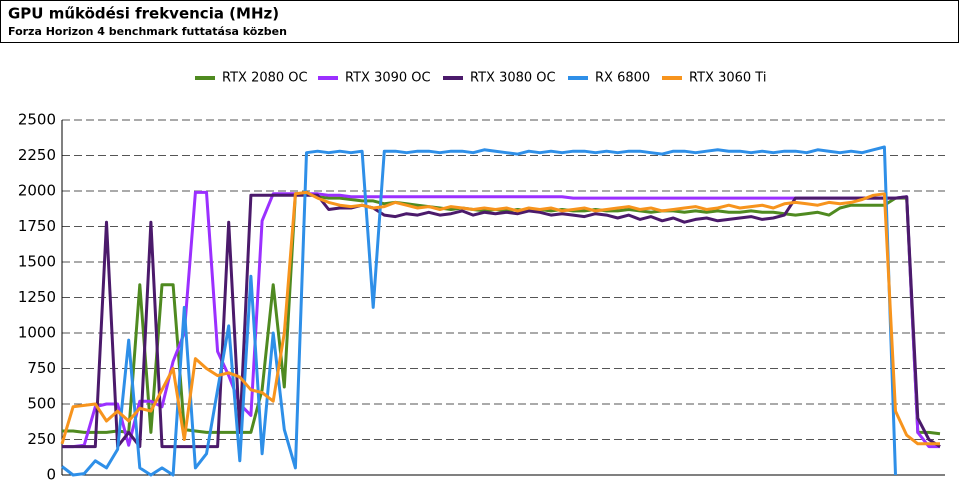 The height and width of the screenshot is (500, 960). What do you see at coordinates (388, 78) in the screenshot?
I see `legend-label: RTX 3090 OC` at bounding box center [388, 78].